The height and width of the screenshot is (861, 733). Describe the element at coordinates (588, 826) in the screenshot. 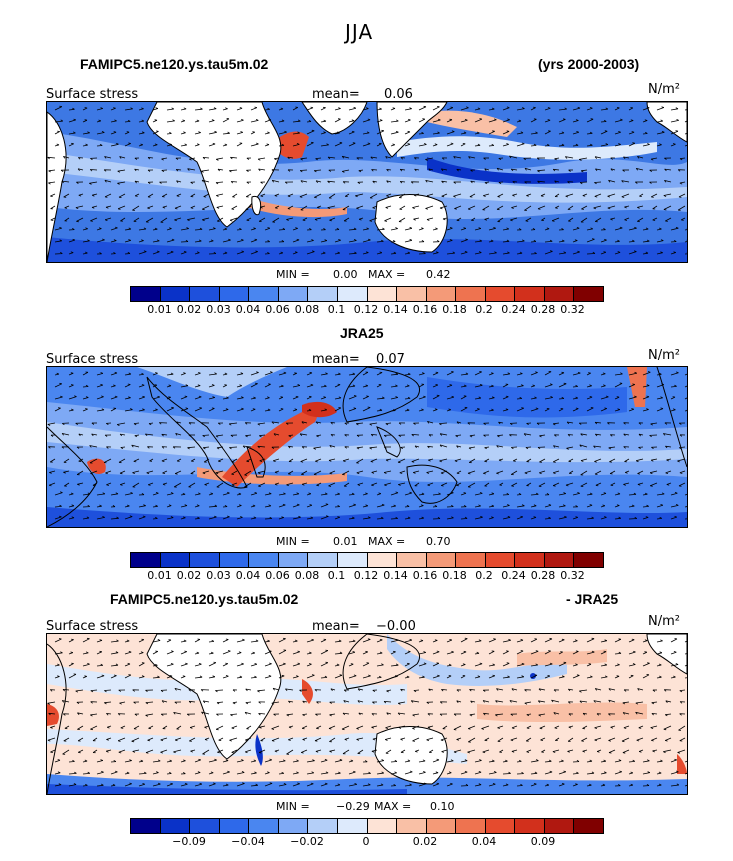

I see `panel3-colorbar-swatch` at that location.